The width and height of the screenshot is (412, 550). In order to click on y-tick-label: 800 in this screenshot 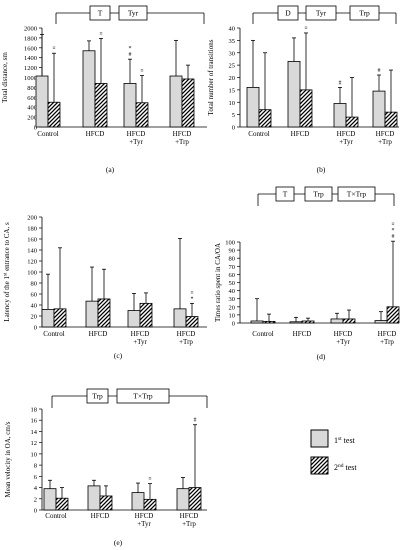, I will do `click(32, 88)`.